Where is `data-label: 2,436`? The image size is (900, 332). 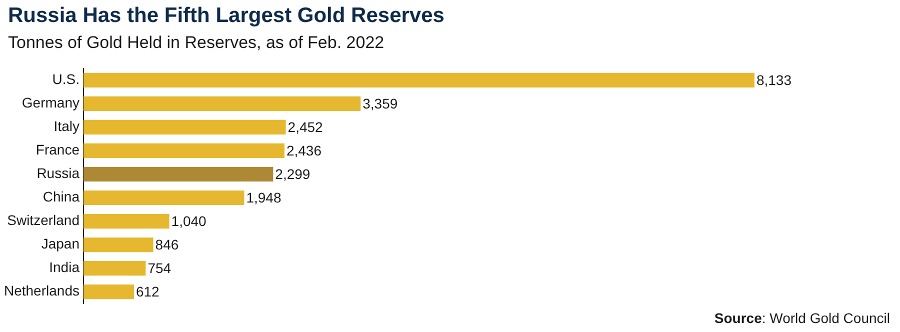 data-label: 2,436 is located at coordinates (304, 150).